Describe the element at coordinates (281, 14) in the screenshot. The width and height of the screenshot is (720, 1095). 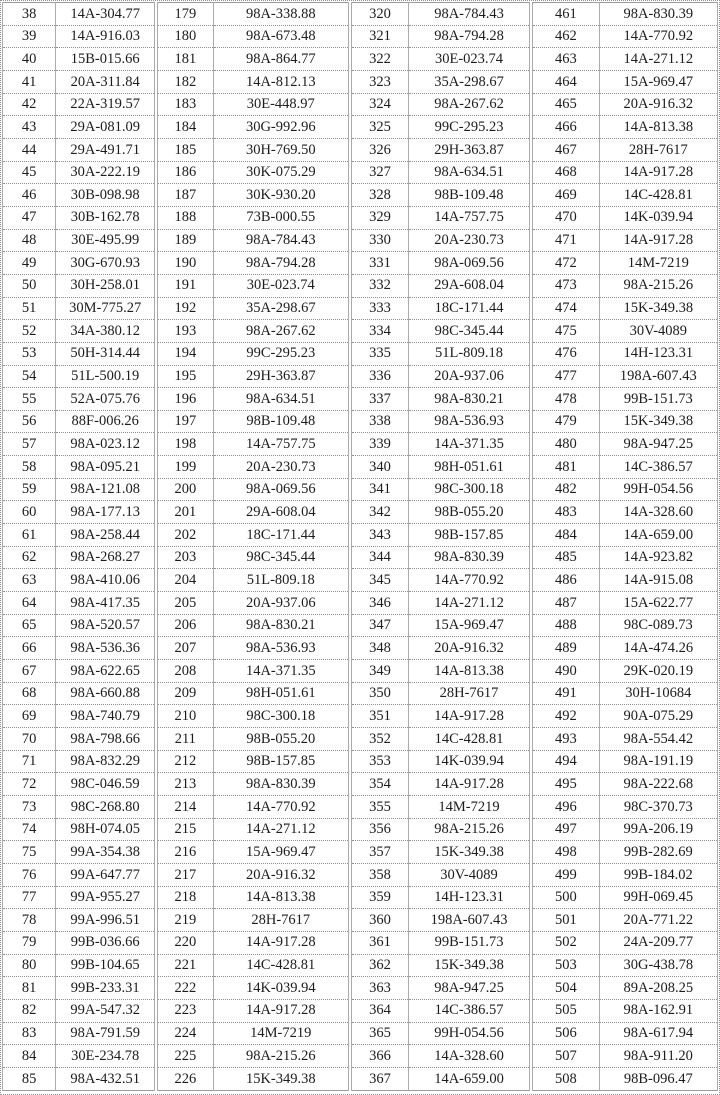
I see `row-code-cell: 98A-338.88` at that location.